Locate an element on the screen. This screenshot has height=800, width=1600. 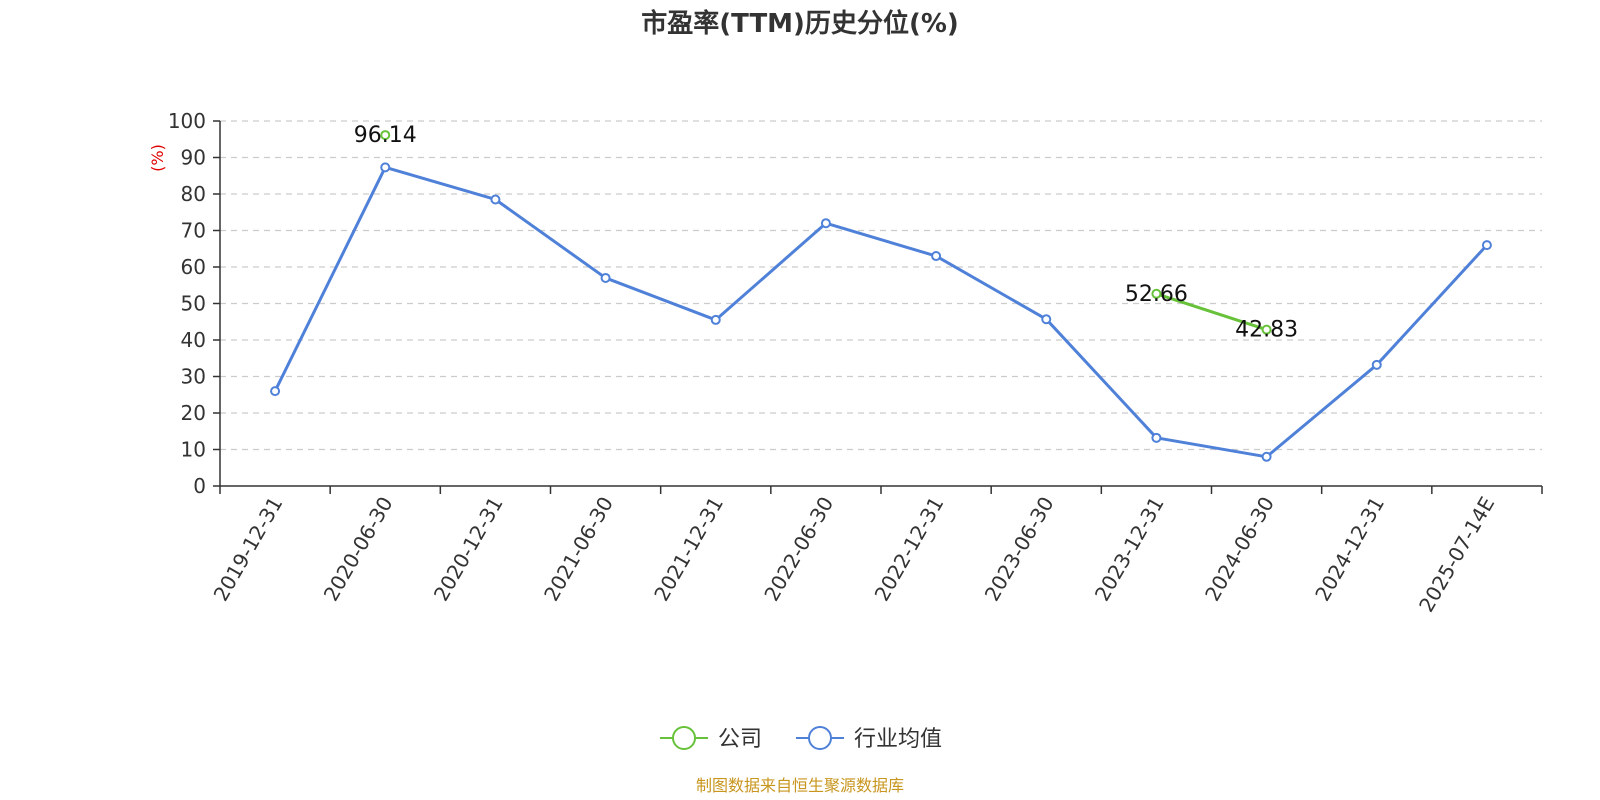
x-tick-label: 2022-06-30 is located at coordinates (798, 549).